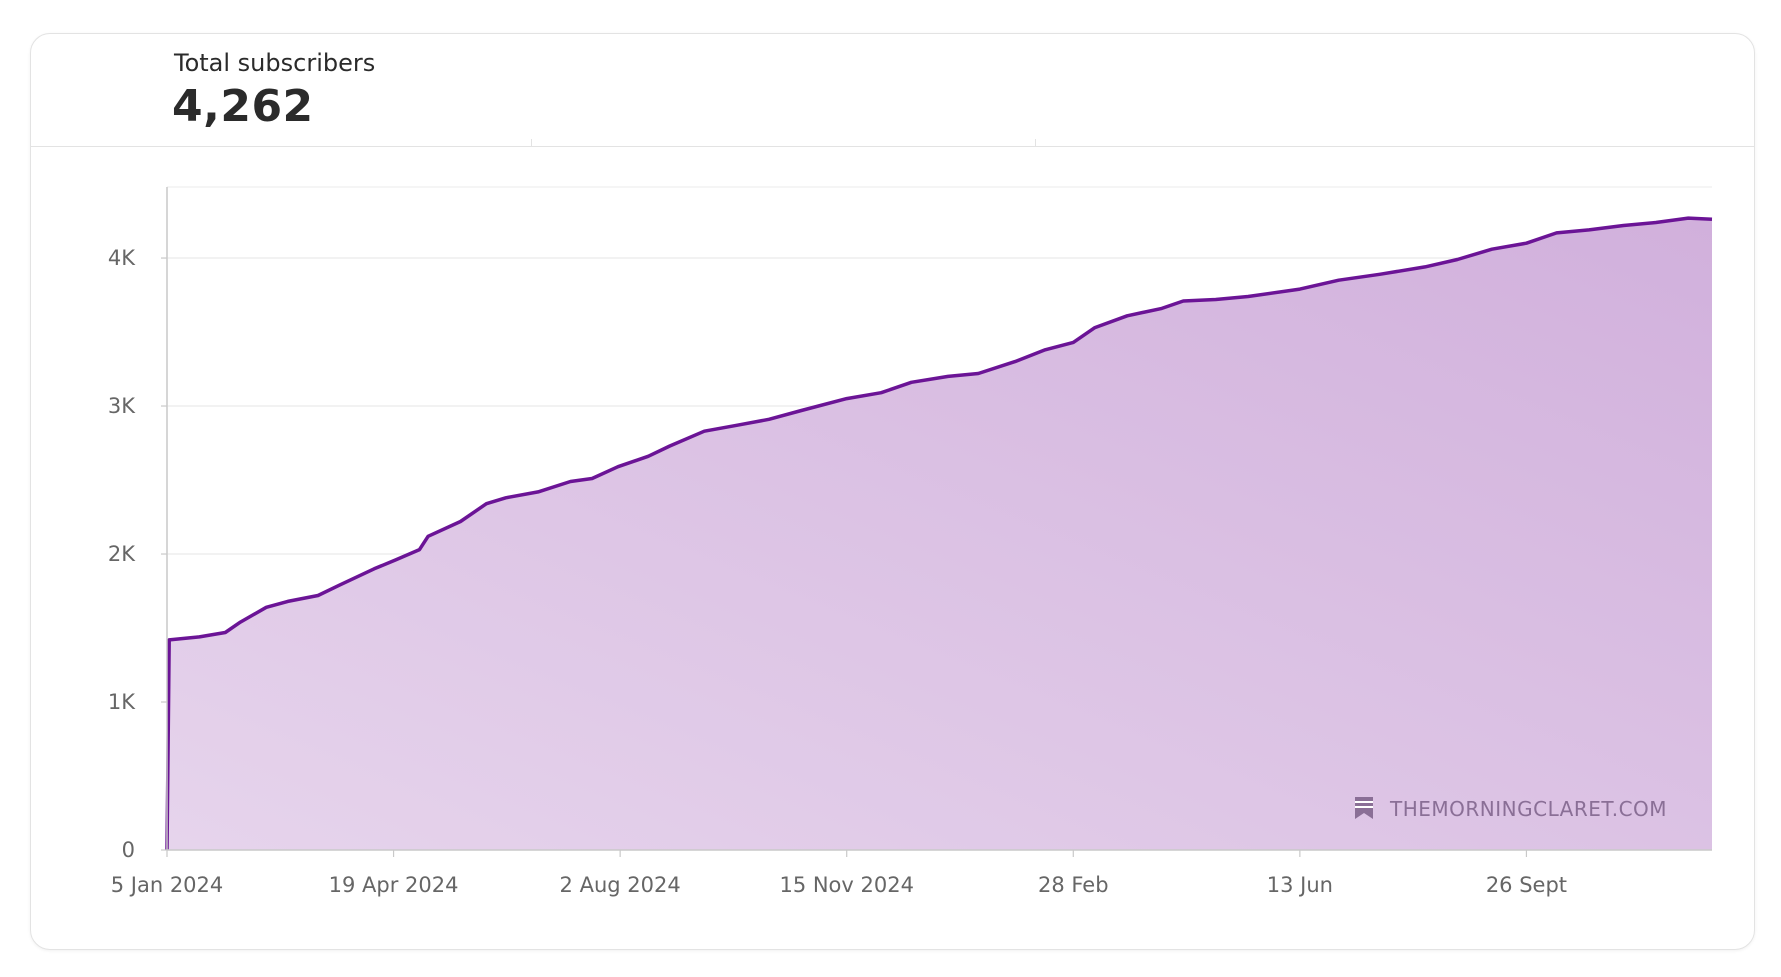 This screenshot has height=977, width=1781. What do you see at coordinates (1526, 885) in the screenshot?
I see `x-tick-label: 26 Sept` at bounding box center [1526, 885].